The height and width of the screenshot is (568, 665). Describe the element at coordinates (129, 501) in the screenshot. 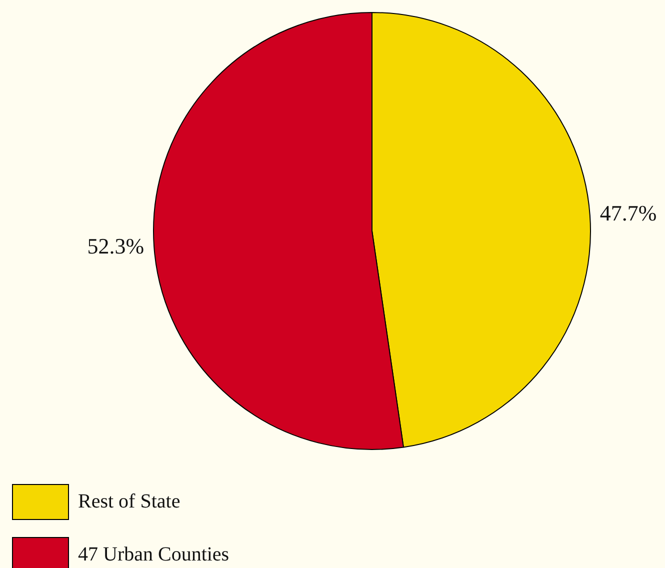

I see `legend-label: Rest of State` at that location.